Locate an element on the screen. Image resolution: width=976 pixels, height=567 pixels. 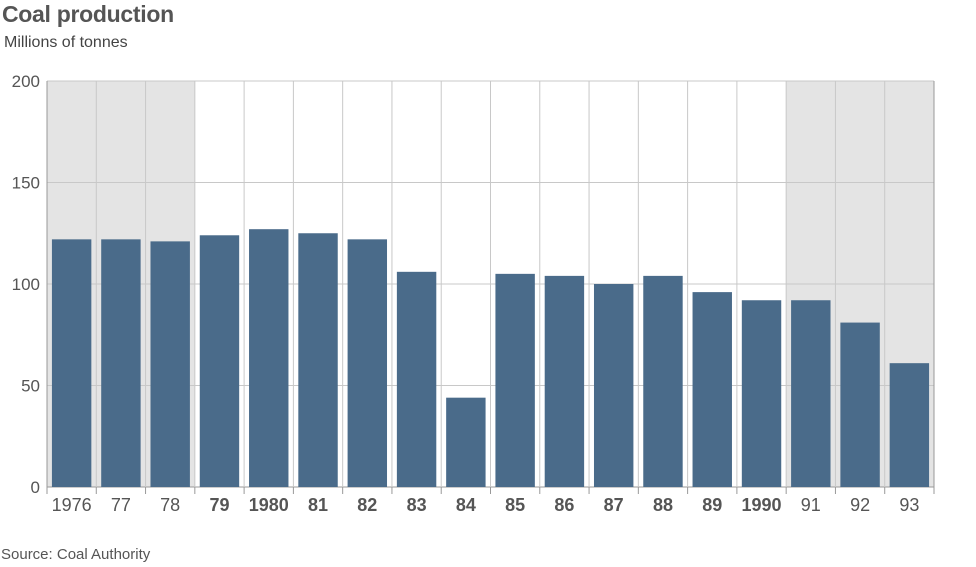
x-tick-label: 92 is located at coordinates (860, 505).